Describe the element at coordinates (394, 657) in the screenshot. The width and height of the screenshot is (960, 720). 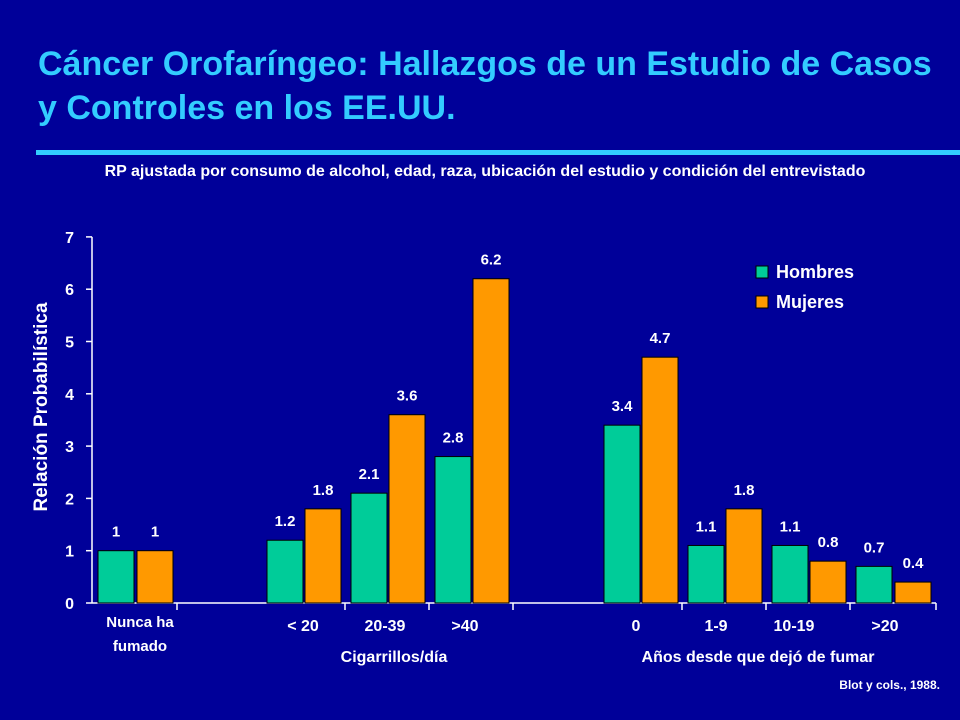
I see `x-group-label: Cigarrillos/día` at that location.